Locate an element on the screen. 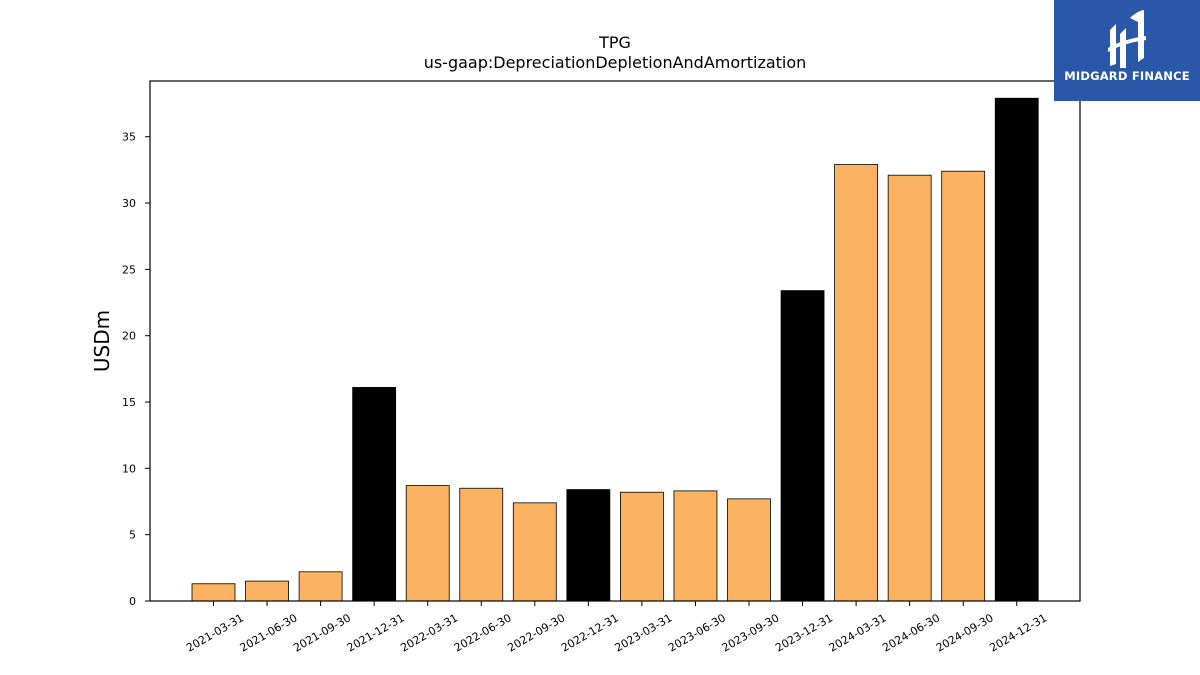 Image resolution: width=1200 pixels, height=675 pixels. y-tick-label: 10 is located at coordinates (129, 468).